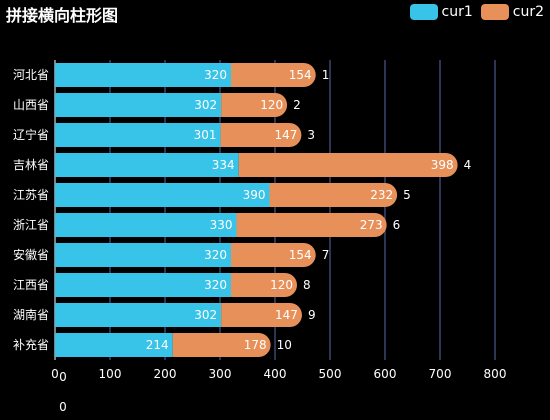 This screenshot has height=420, width=550. I want to click on bar-end-label: 4, so click(468, 165).